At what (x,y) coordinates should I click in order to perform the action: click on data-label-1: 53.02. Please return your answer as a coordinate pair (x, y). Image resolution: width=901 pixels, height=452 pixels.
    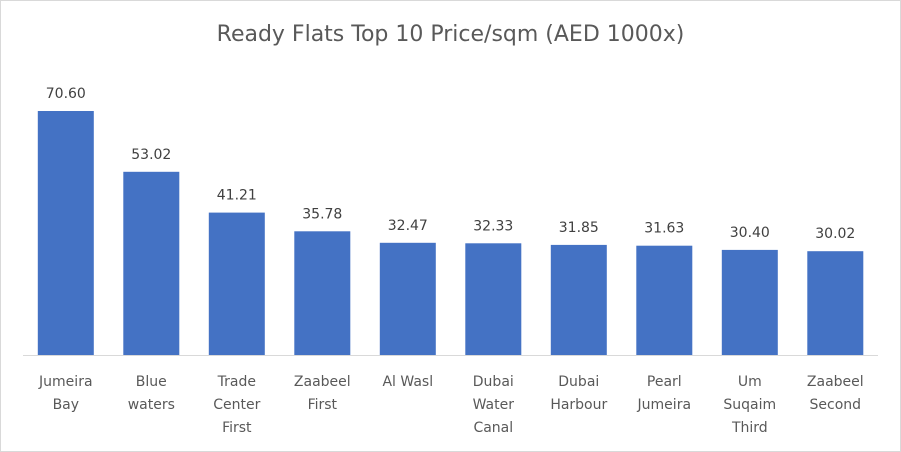
    Looking at the image, I should click on (151, 155).